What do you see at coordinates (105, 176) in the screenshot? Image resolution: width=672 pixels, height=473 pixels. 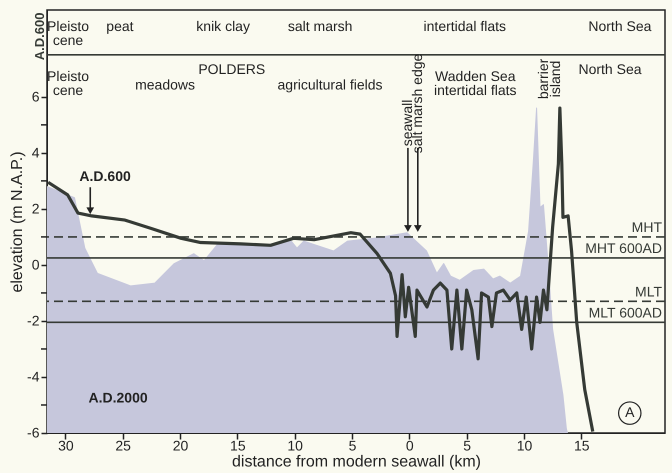 I see `annotation: A.D.600` at bounding box center [105, 176].